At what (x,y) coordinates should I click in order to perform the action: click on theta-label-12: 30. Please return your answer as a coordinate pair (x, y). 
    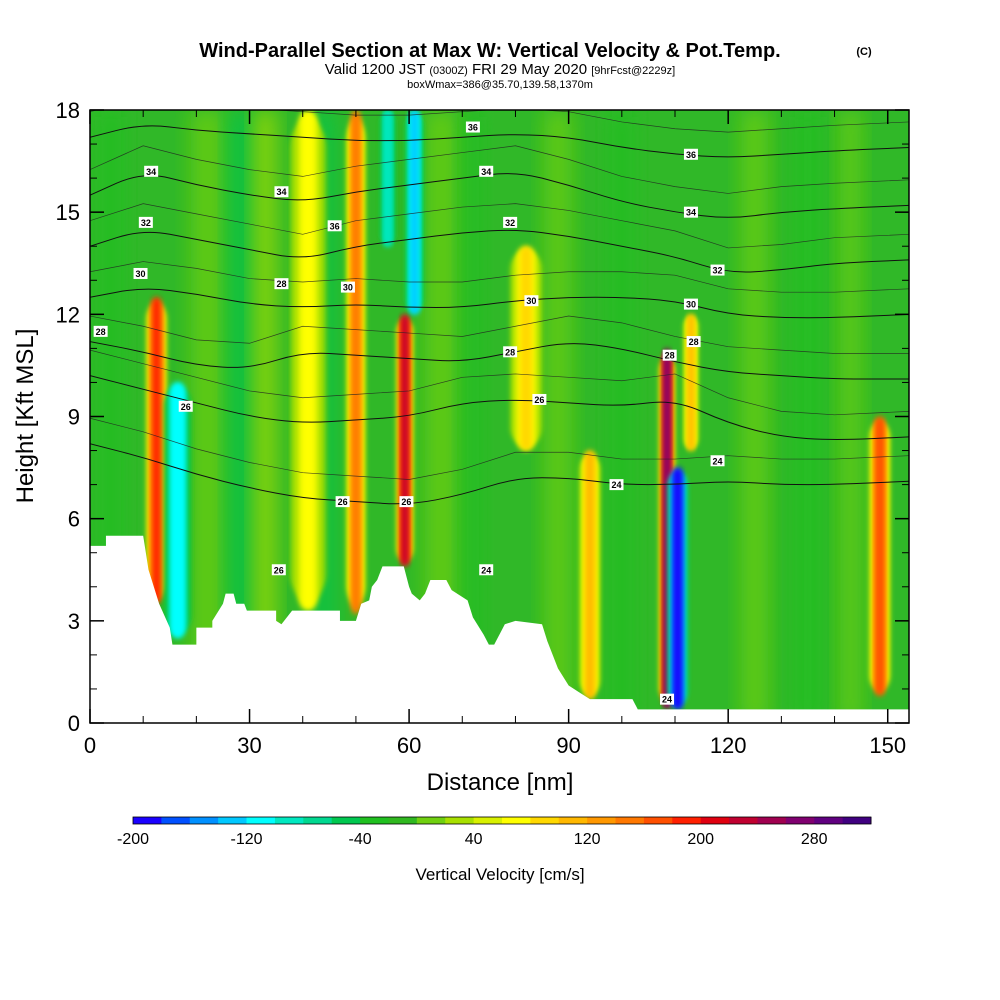
    Looking at the image, I should click on (531, 301).